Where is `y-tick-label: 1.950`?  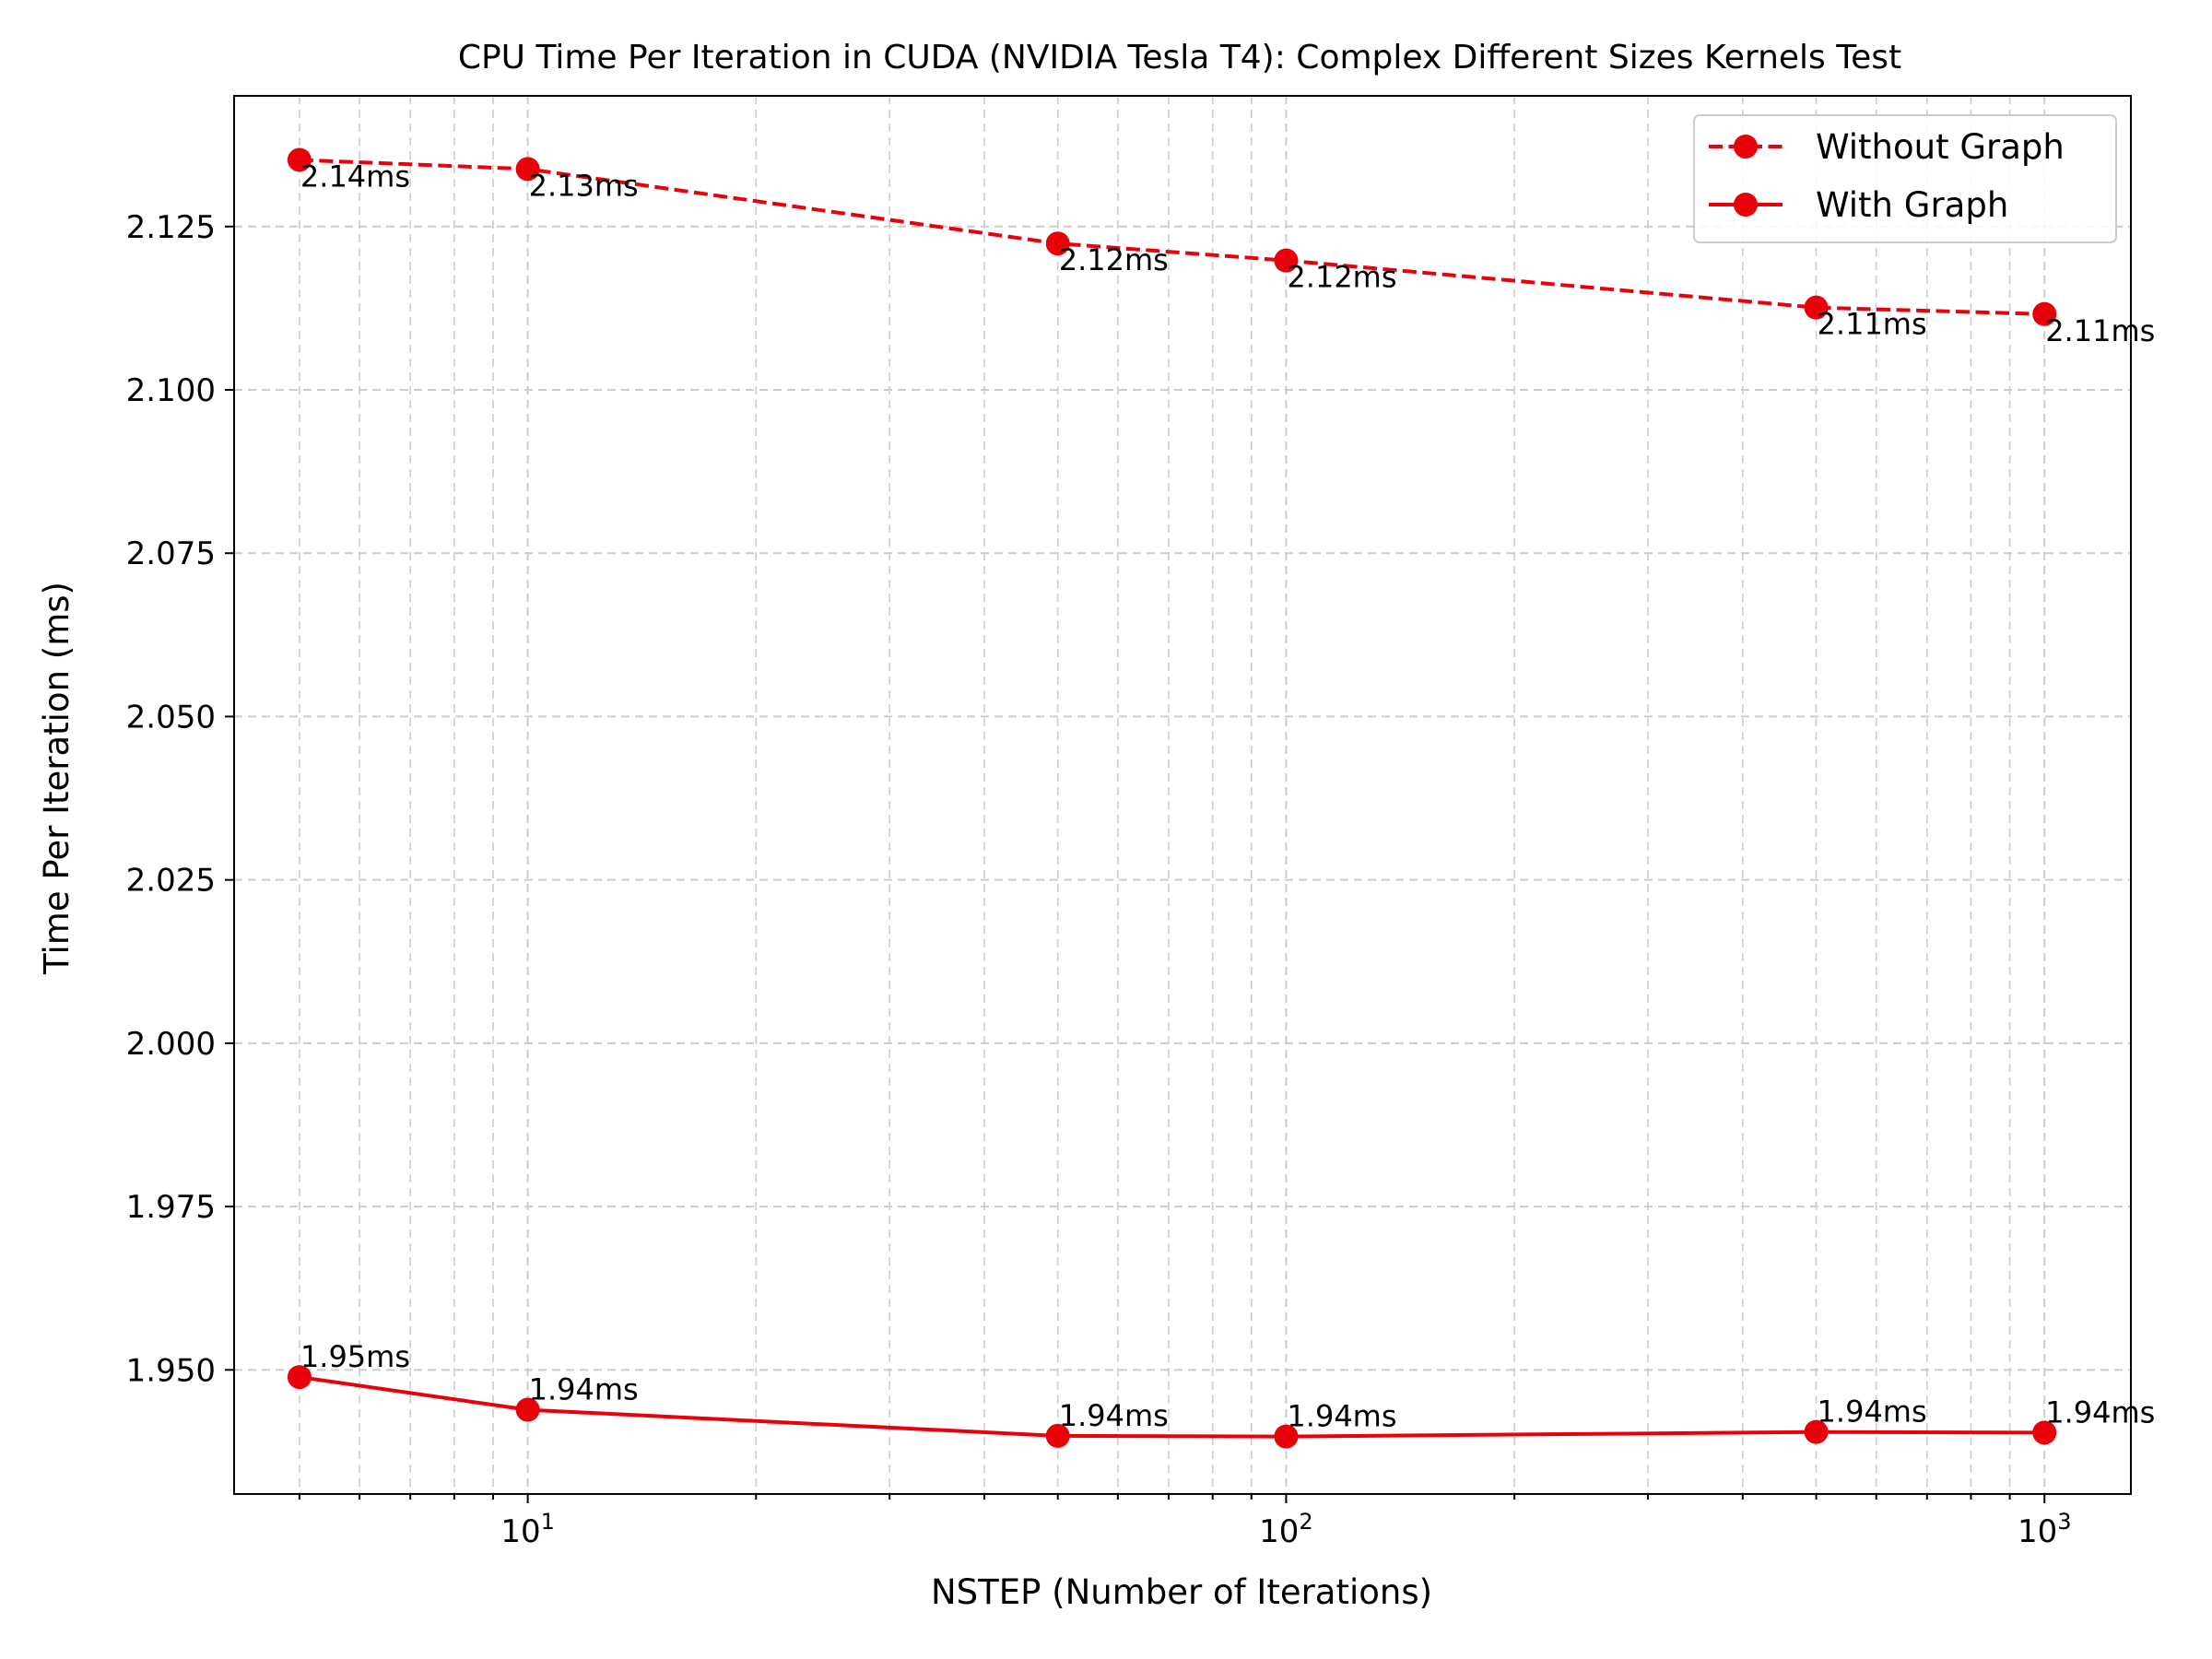 y-tick-label: 1.950 is located at coordinates (171, 1370).